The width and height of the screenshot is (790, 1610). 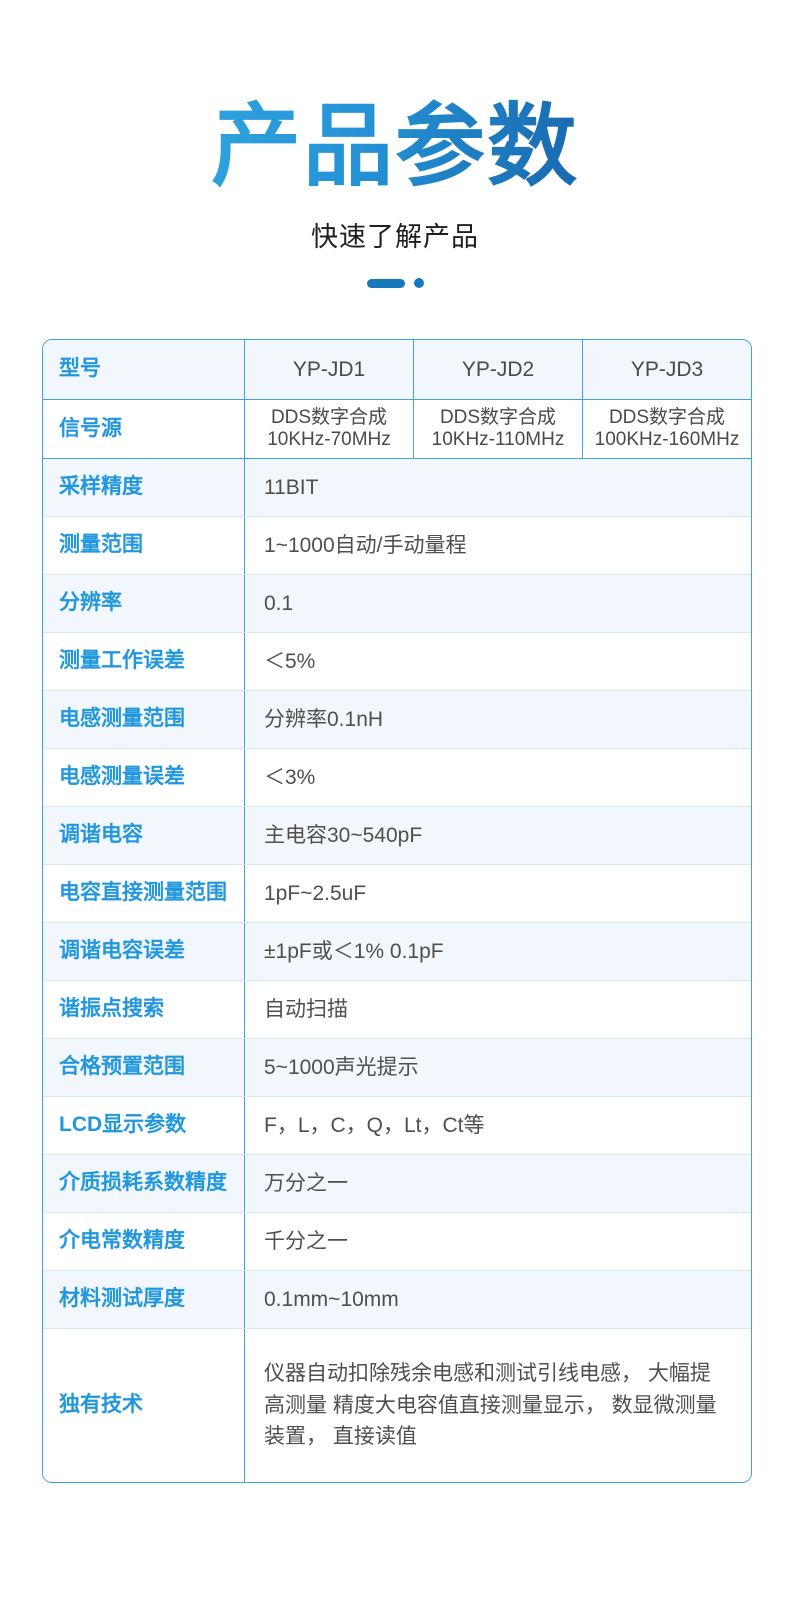 I want to click on divider-dash-icon, so click(x=385, y=283).